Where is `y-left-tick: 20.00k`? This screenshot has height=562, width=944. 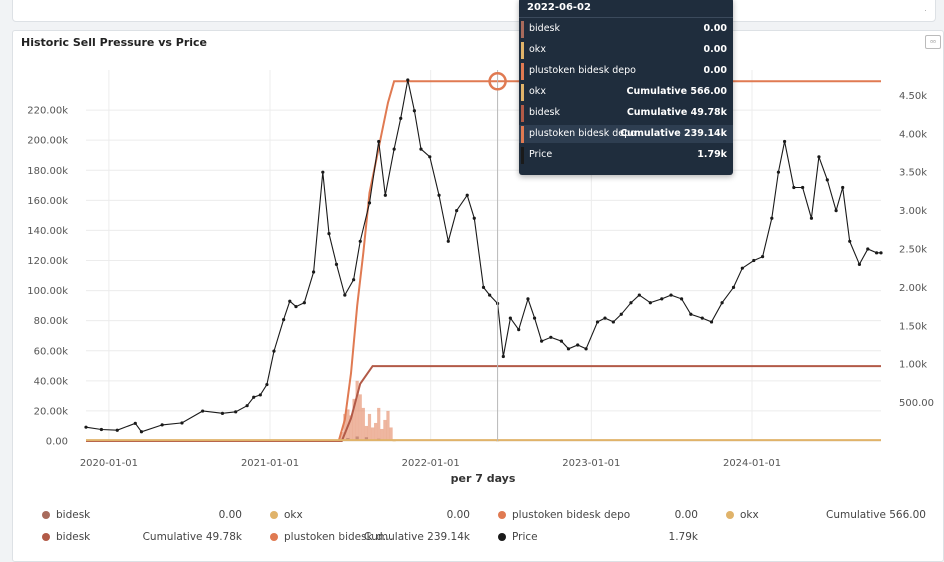
y-left-tick: 20.00k is located at coordinates (51, 411).